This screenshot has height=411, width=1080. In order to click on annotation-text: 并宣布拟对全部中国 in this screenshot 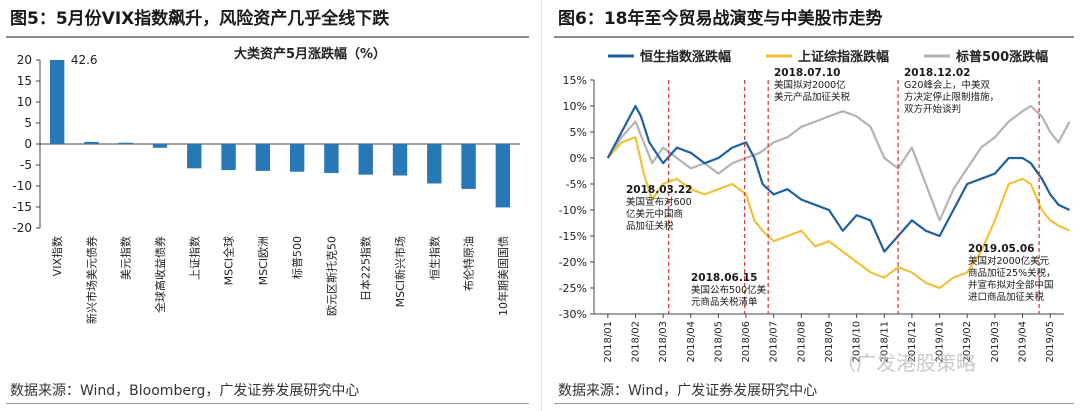, I will do `click(1011, 285)`.